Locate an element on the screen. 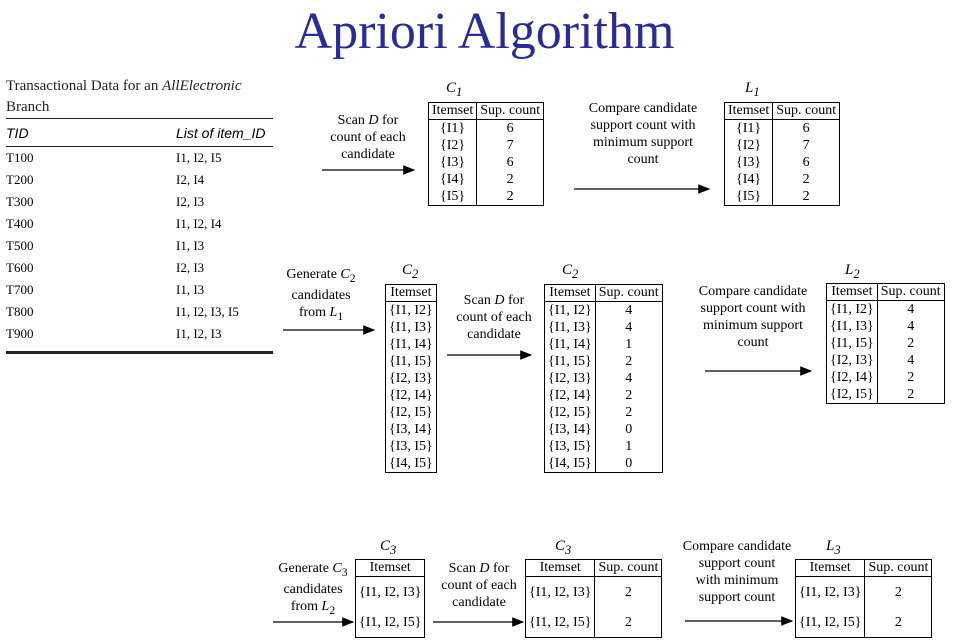 Image resolution: width=969 pixels, height=641 pixels. c3b-sub: 3 is located at coordinates (568, 550).